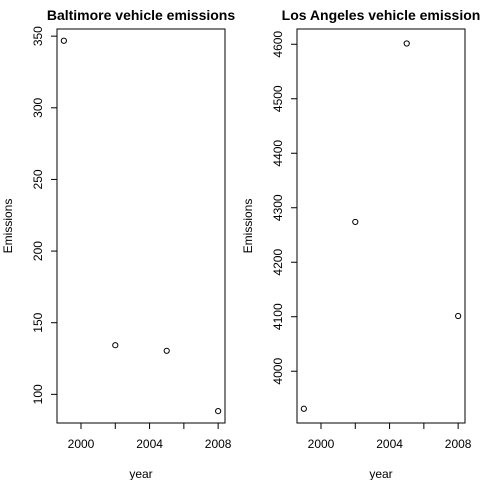 The height and width of the screenshot is (480, 480). What do you see at coordinates (278, 153) in the screenshot?
I see `y-tick-label: 4400` at bounding box center [278, 153].